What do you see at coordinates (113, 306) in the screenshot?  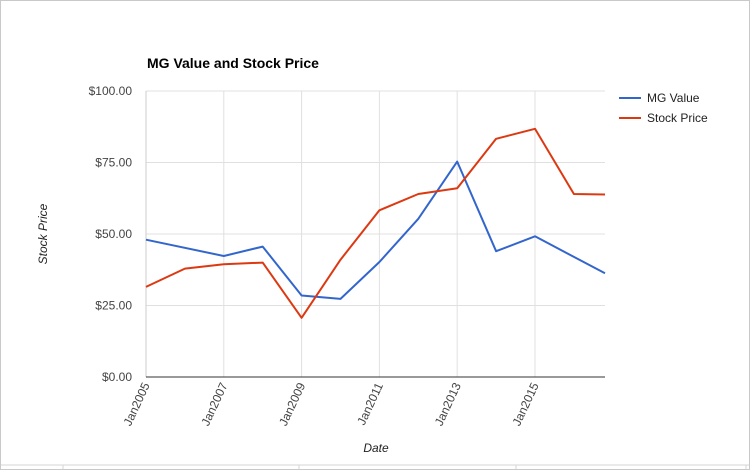 I see `y-tick-label: $25.00` at bounding box center [113, 306].